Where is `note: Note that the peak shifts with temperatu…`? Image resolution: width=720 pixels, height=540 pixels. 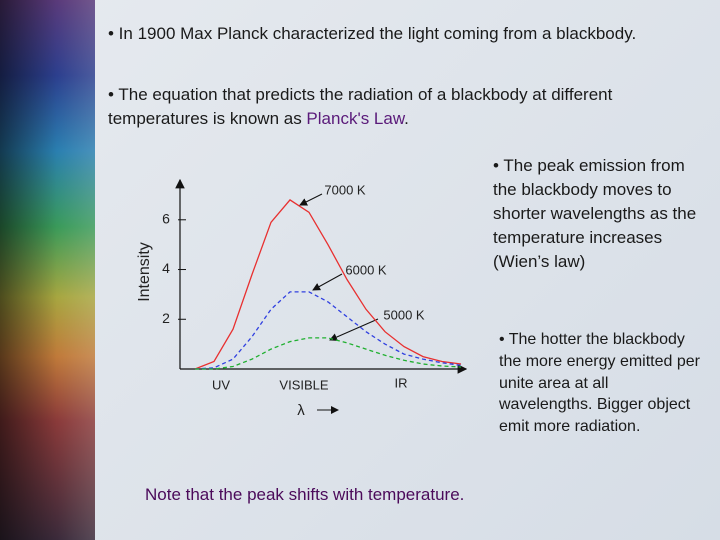 note: Note that the peak shifts with temperatu… is located at coordinates (305, 494).